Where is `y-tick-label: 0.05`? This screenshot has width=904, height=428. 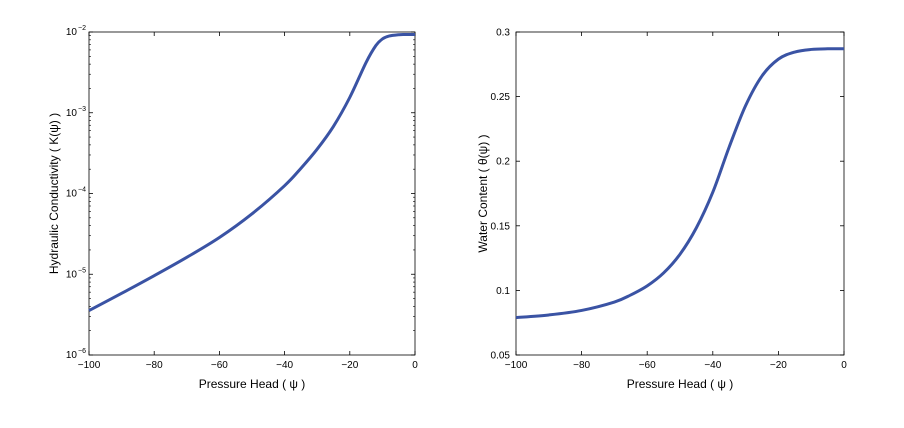
y-tick-label: 0.05 is located at coordinates (501, 356).